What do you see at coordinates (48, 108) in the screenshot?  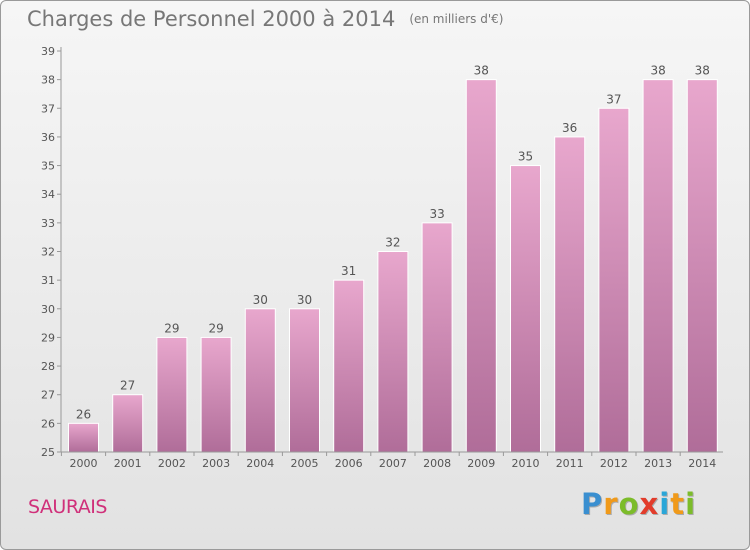 I see `y-tick-label-37: 37` at bounding box center [48, 108].